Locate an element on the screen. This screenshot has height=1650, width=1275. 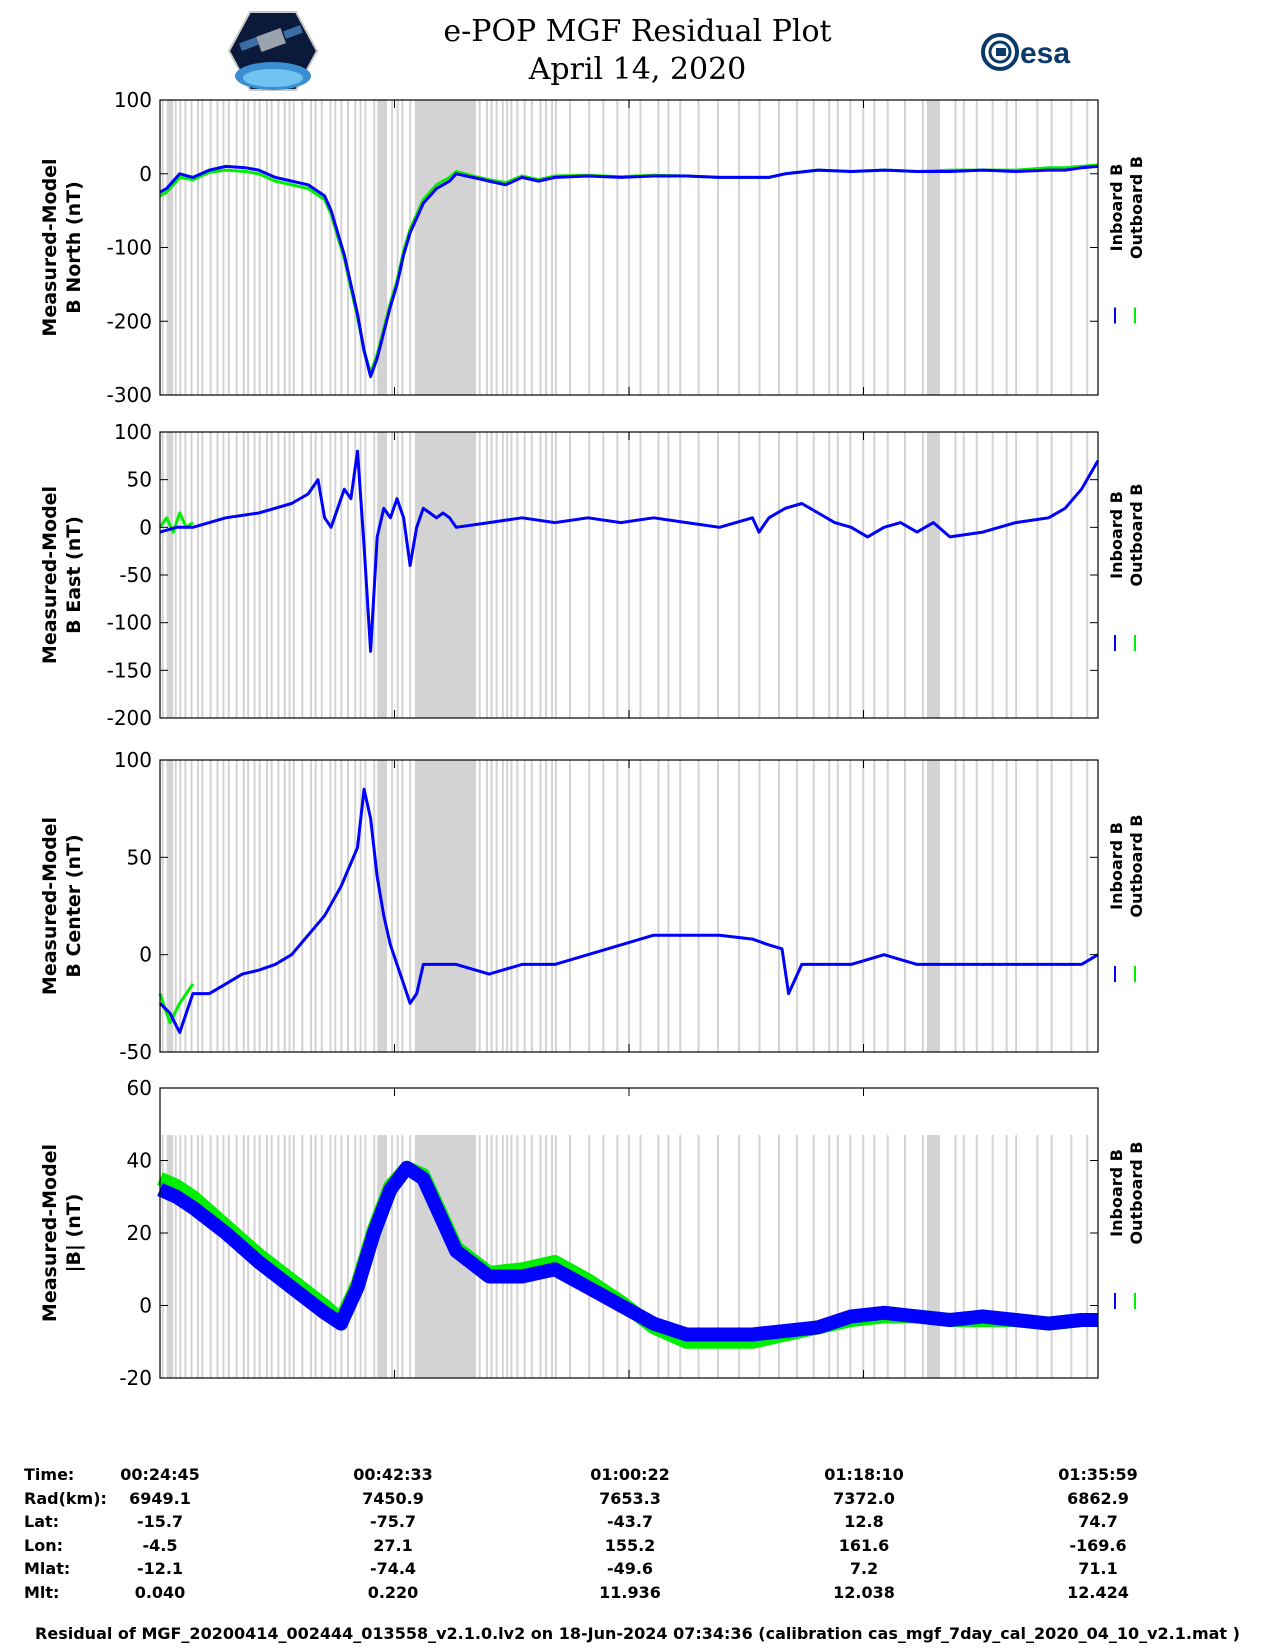
y-axis-label: B North (nT) is located at coordinates (74, 247).